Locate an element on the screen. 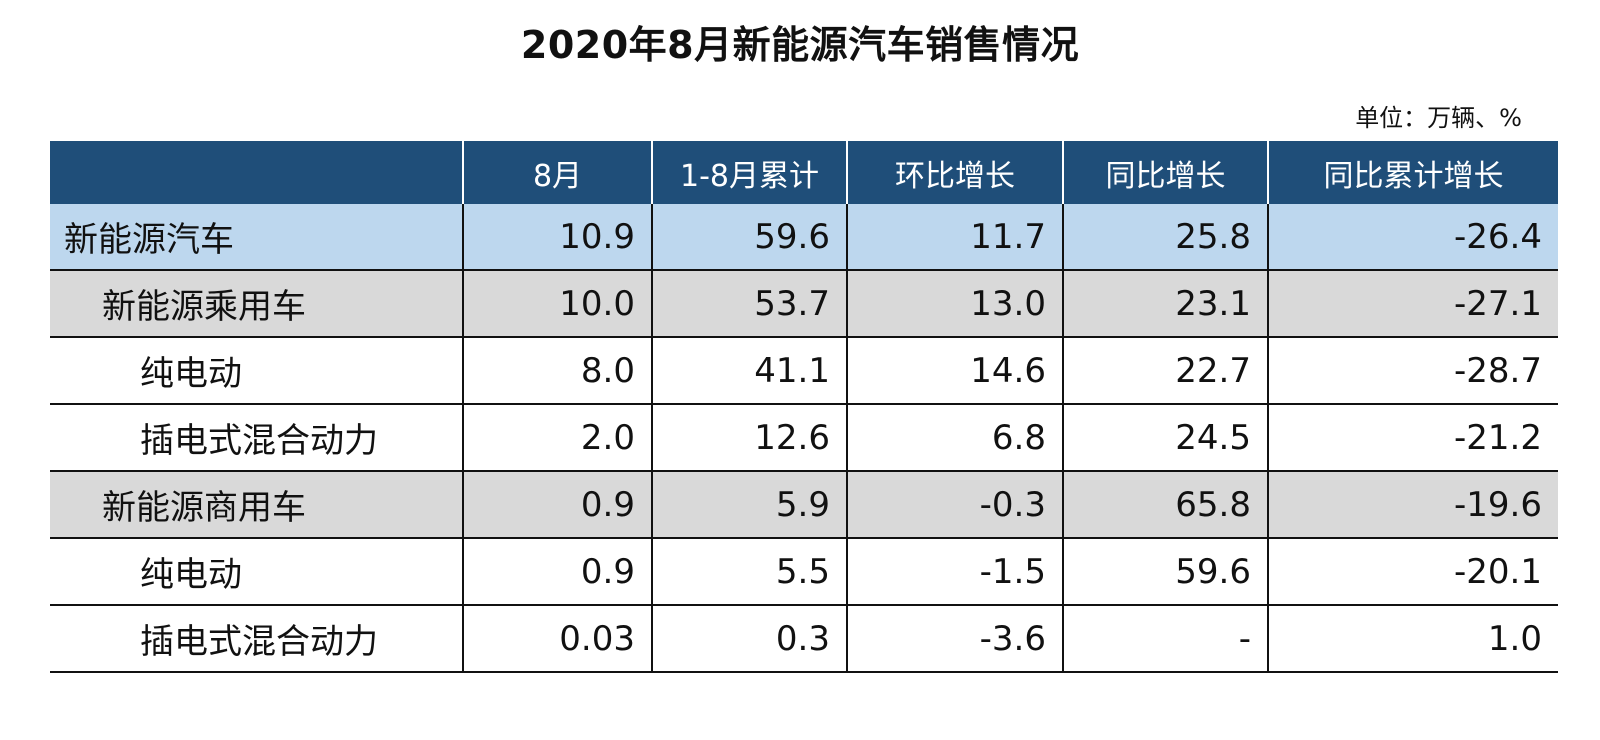 The height and width of the screenshot is (740, 1600). value-cell: 23.1 is located at coordinates (1165, 304).